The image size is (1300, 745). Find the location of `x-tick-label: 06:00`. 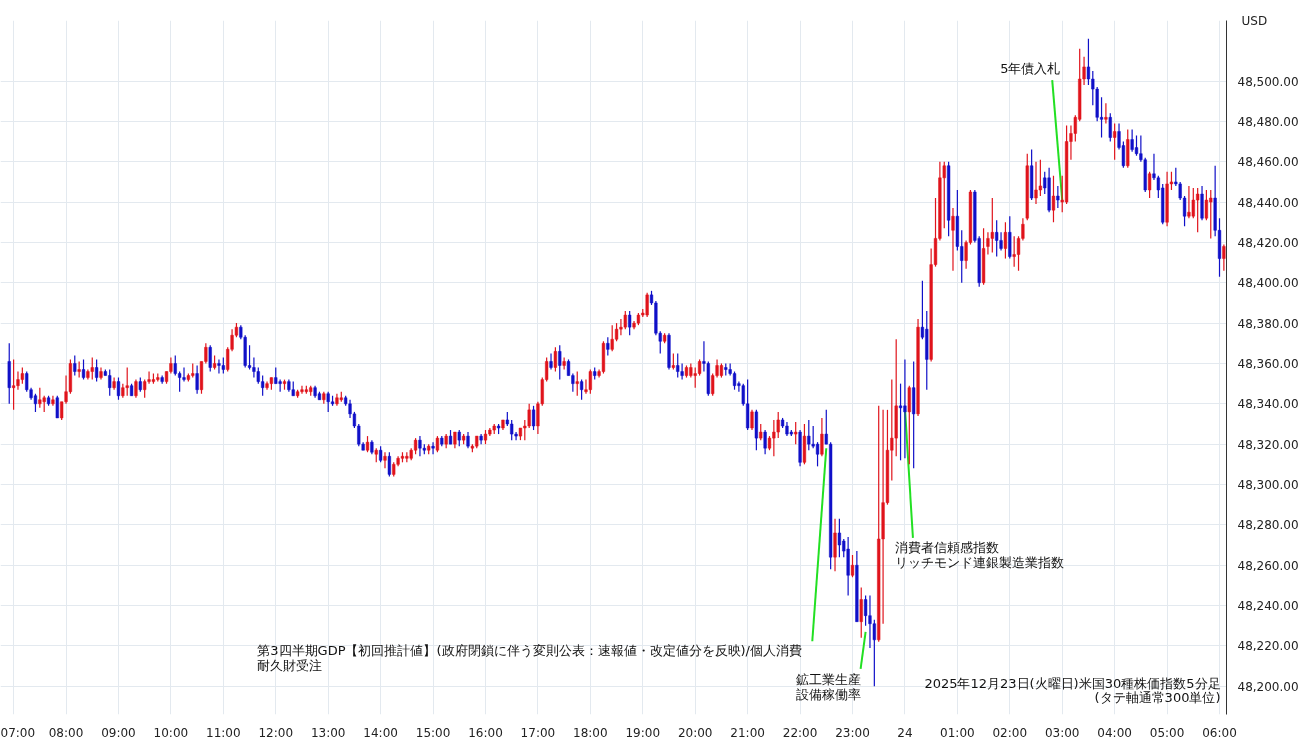

x-tick-label: 06:00 is located at coordinates (1219, 732).